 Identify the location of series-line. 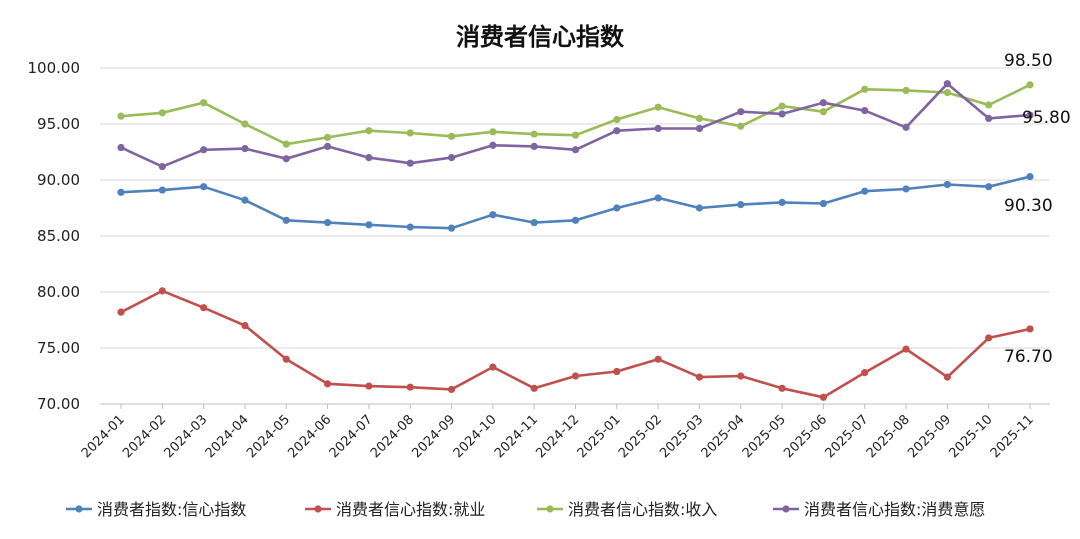
(575, 125).